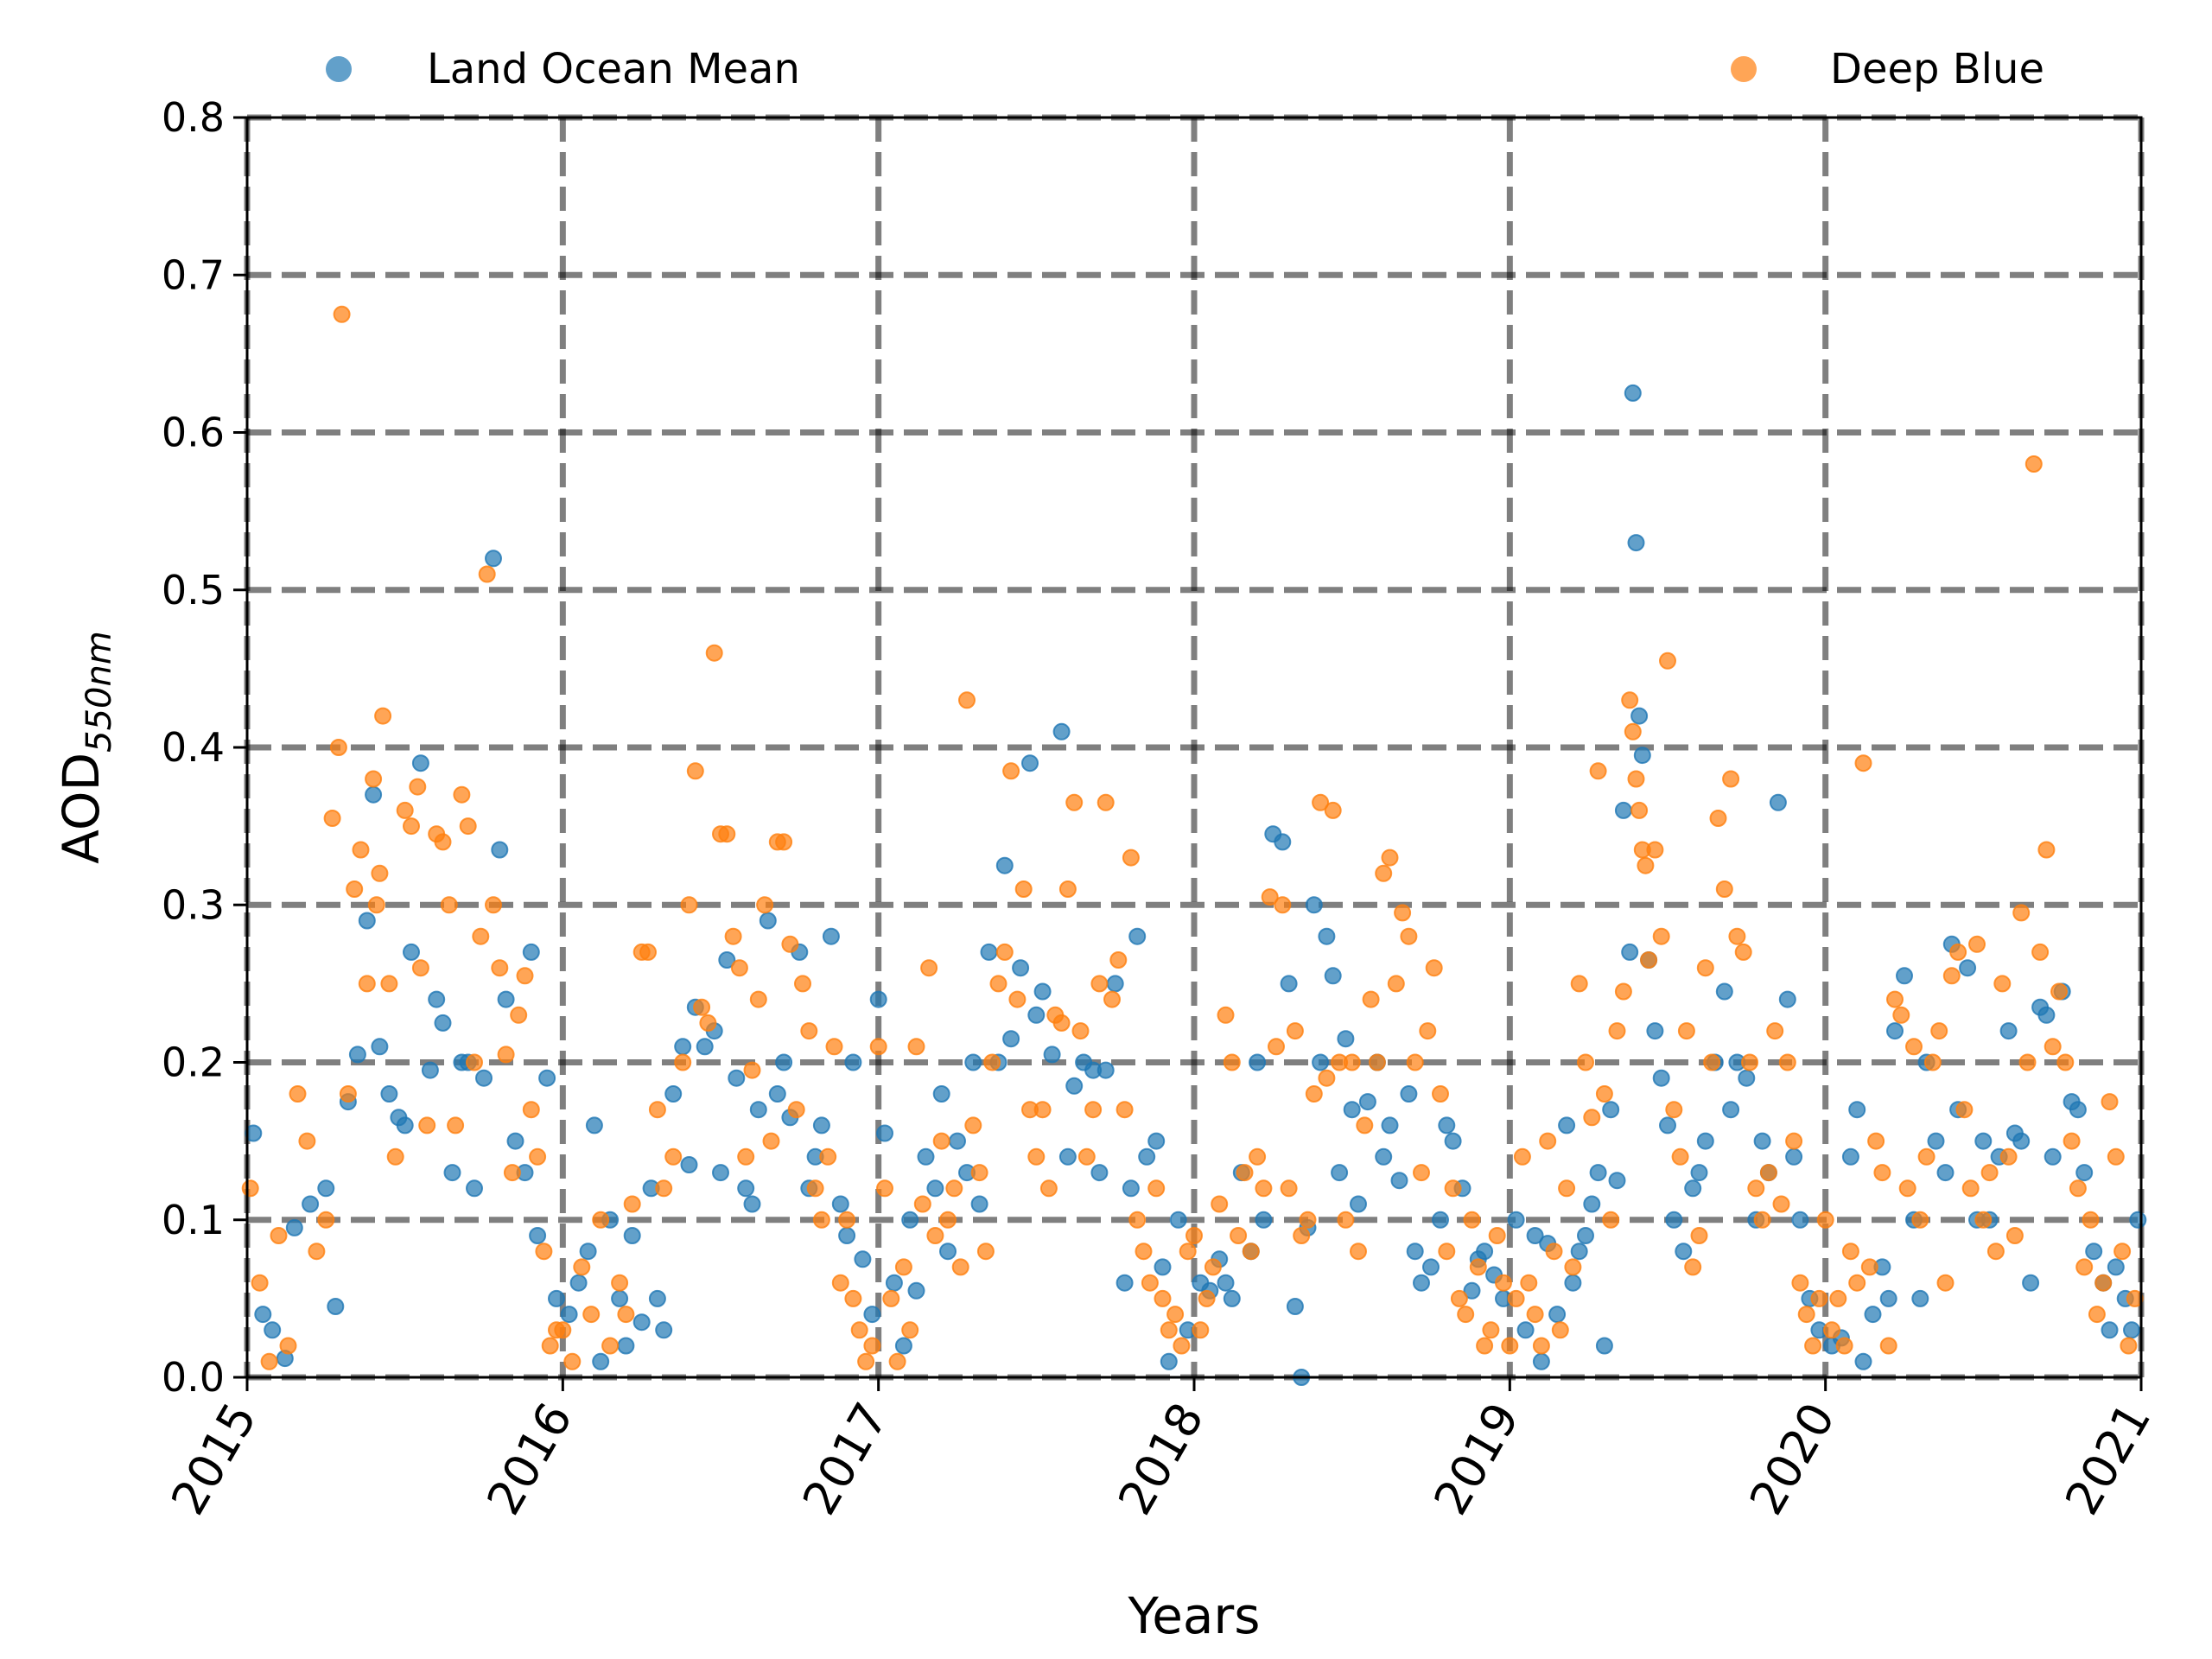 The height and width of the screenshot is (1659, 2212). What do you see at coordinates (193, 1377) in the screenshot?
I see `y-tick-label: 0.0` at bounding box center [193, 1377].